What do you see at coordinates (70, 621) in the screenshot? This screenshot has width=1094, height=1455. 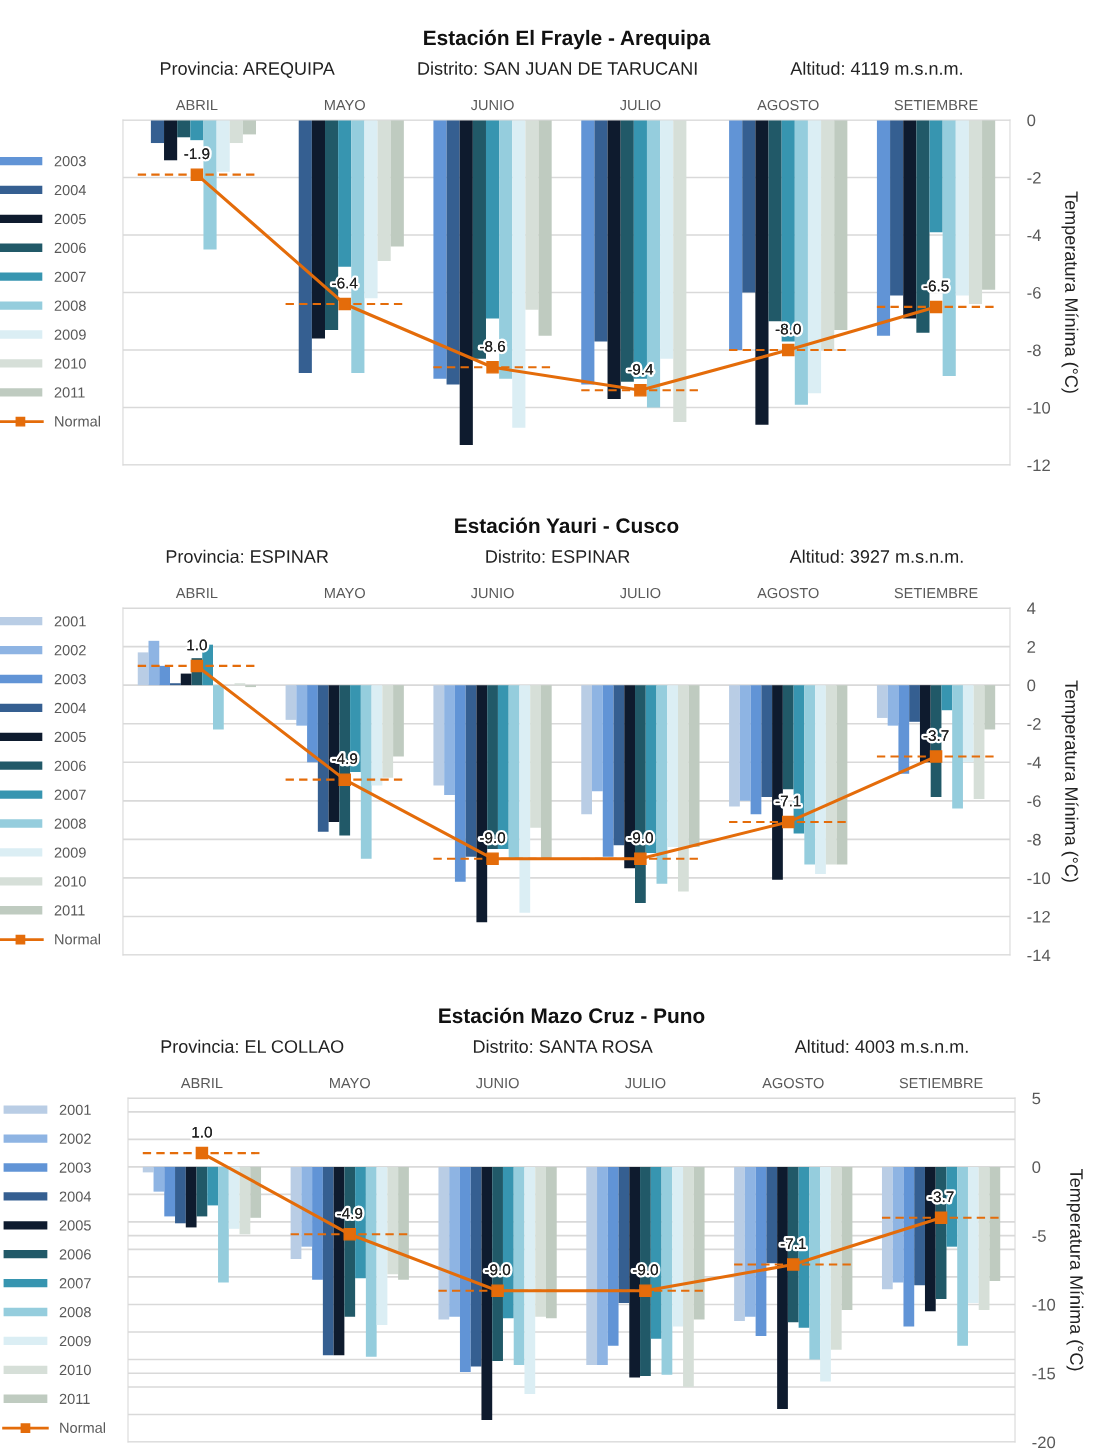 I see `legend-label: 2001` at bounding box center [70, 621].